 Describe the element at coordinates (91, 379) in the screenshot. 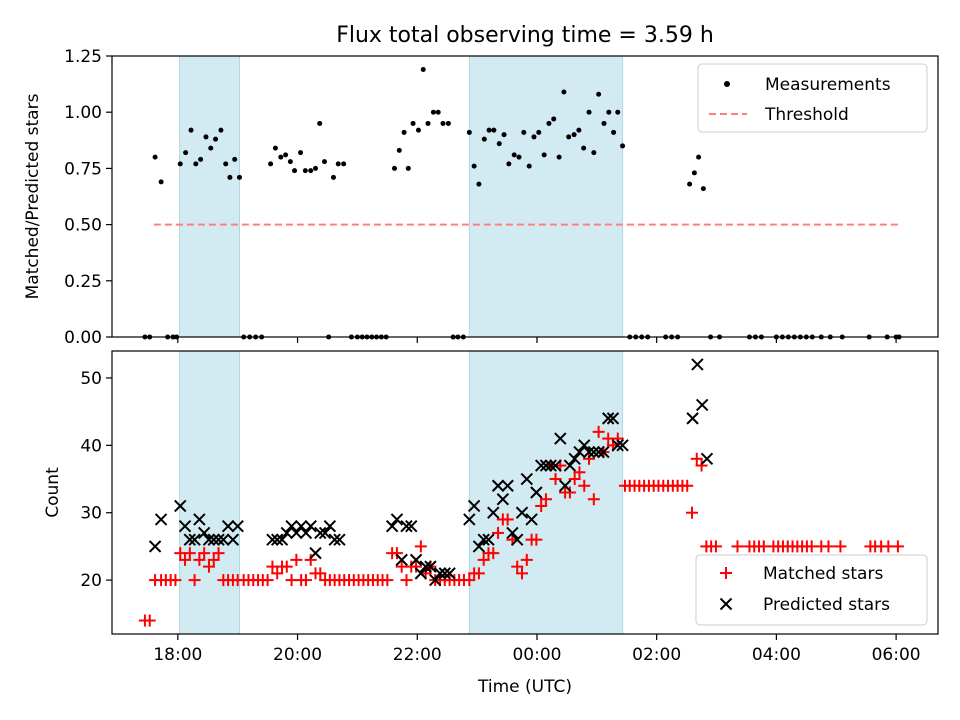

I see `count-y-tick-label: 50` at that location.